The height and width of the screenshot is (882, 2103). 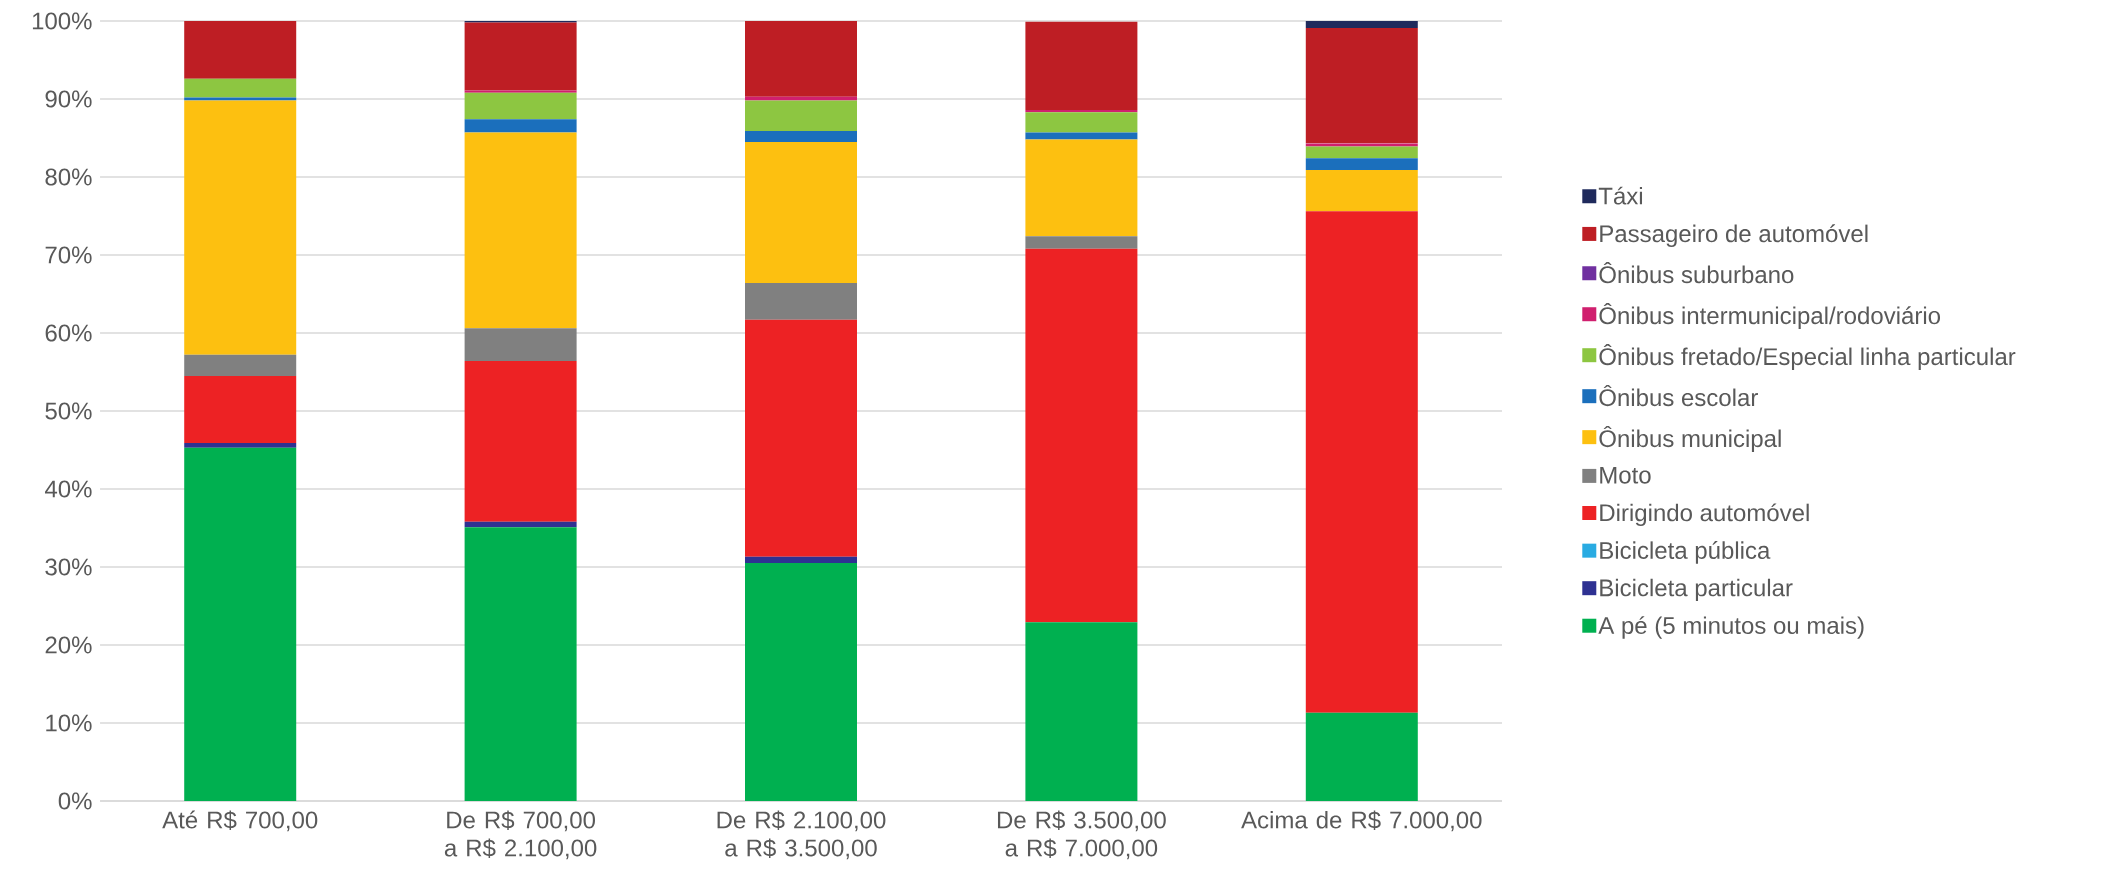 What do you see at coordinates (1081, 835) in the screenshot?
I see `x-tick-label: De R$ 3.500,00 a R$ 7.000,00` at bounding box center [1081, 835].